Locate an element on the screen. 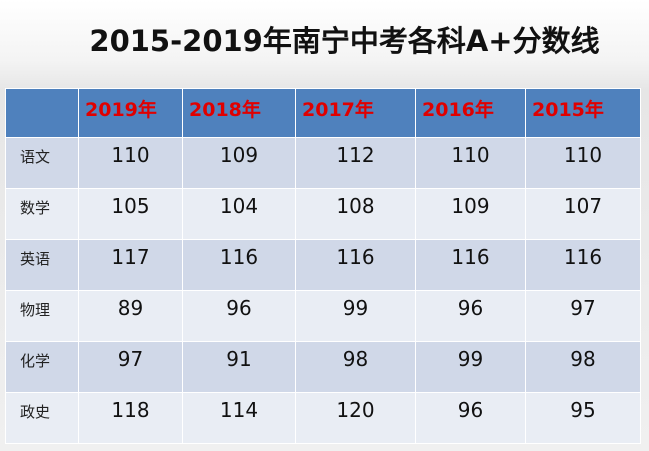  header-row: 2019年 2018年 2017年 2016年 2015年 is located at coordinates (323, 113).